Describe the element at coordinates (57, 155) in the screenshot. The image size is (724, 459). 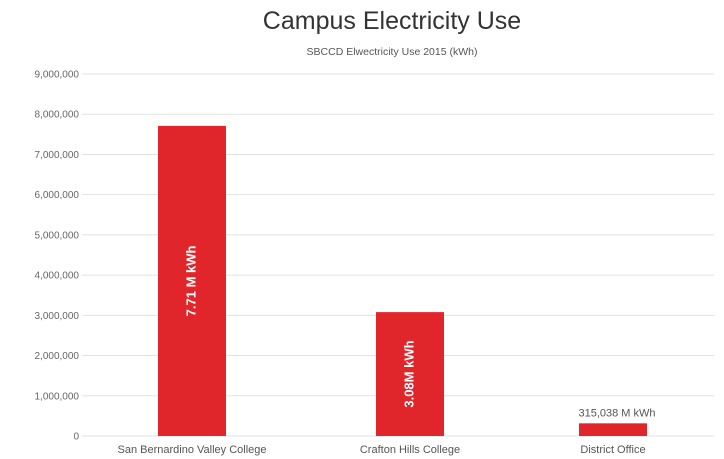
I see `y-tick-label: 7,000,000` at that location.